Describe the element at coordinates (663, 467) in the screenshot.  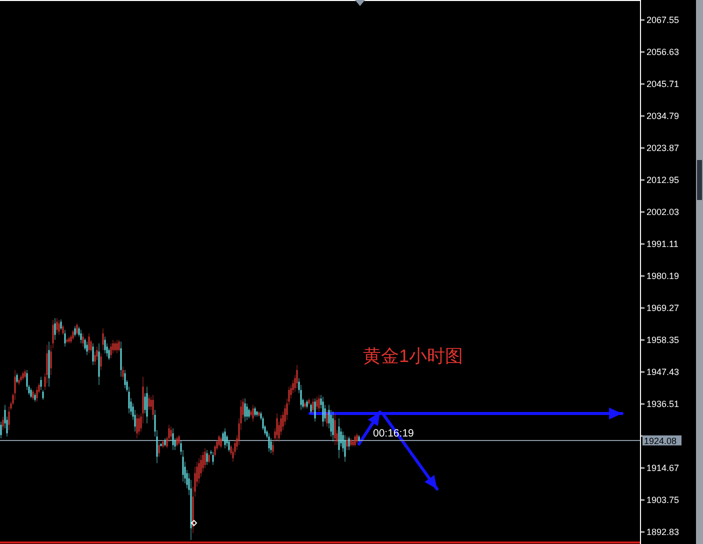
I see `y-tick-label: 1914.67` at that location.